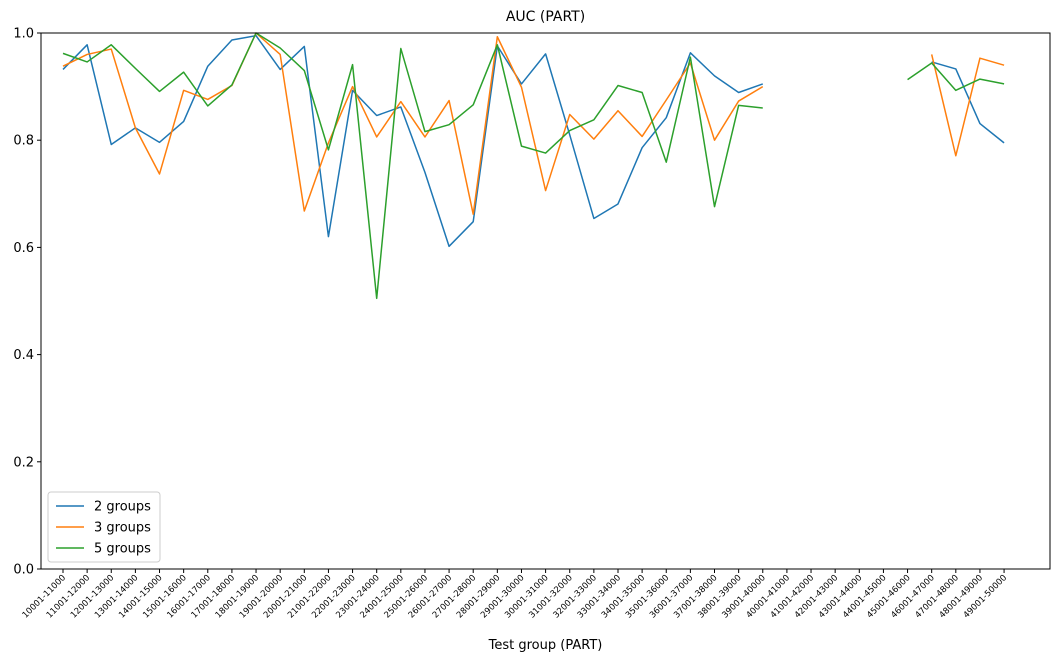  Describe the element at coordinates (27, 302) in the screenshot. I see `y-axis: 0.0 0.2 0.4 0.6 0.8 1.0` at that location.